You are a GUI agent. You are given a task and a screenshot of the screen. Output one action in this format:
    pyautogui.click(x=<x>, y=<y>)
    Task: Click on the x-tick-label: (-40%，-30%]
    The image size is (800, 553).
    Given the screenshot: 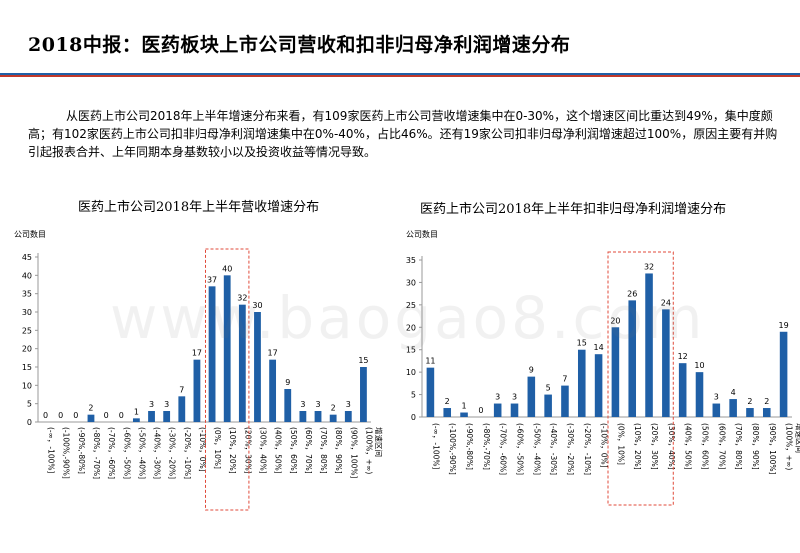 What is the action you would take?
    pyautogui.click(x=553, y=449)
    